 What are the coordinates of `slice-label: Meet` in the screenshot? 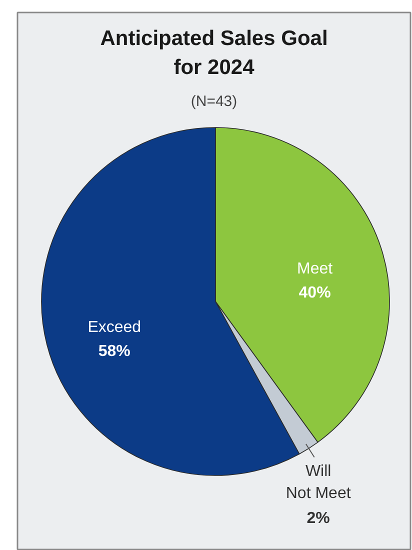 It's located at (315, 269).